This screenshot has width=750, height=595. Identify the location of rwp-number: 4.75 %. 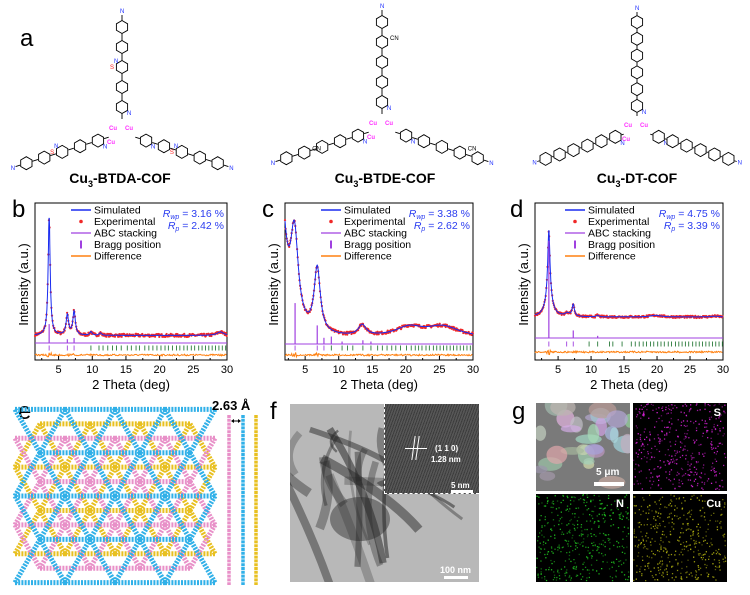
(703, 214).